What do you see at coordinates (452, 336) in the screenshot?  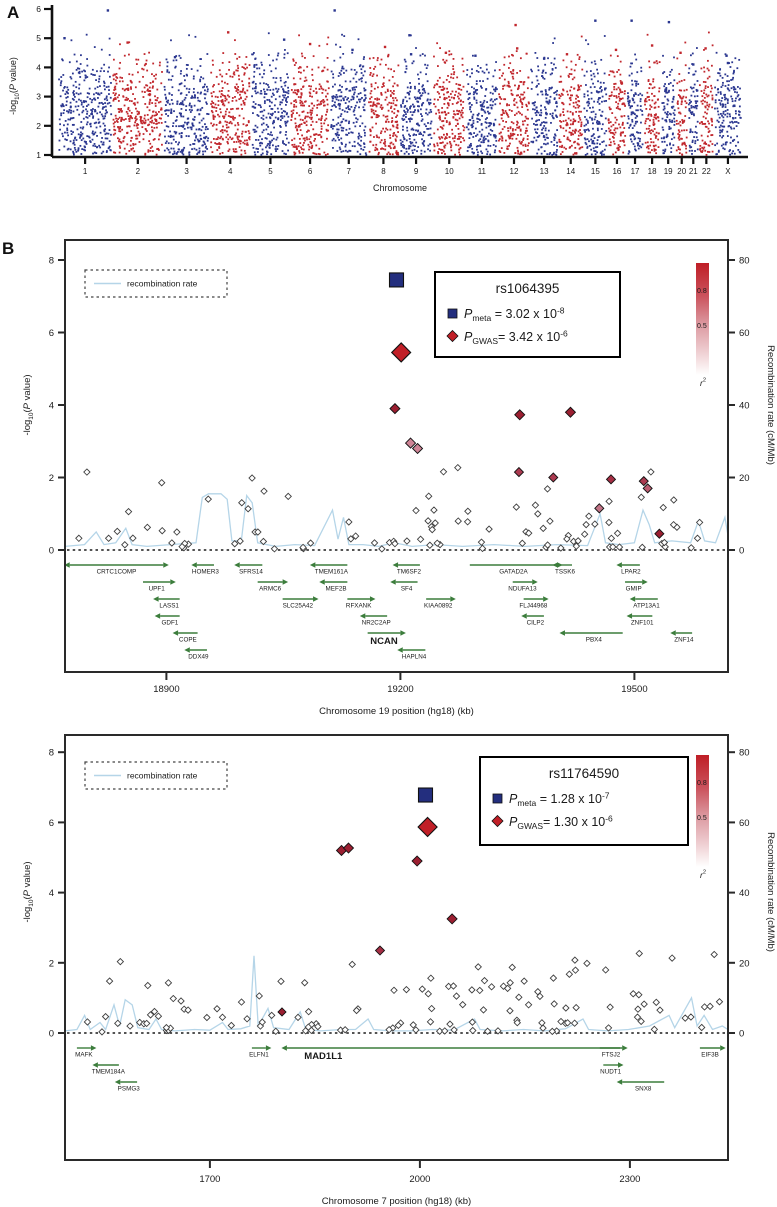 I see `gwas-marker-icon` at bounding box center [452, 336].